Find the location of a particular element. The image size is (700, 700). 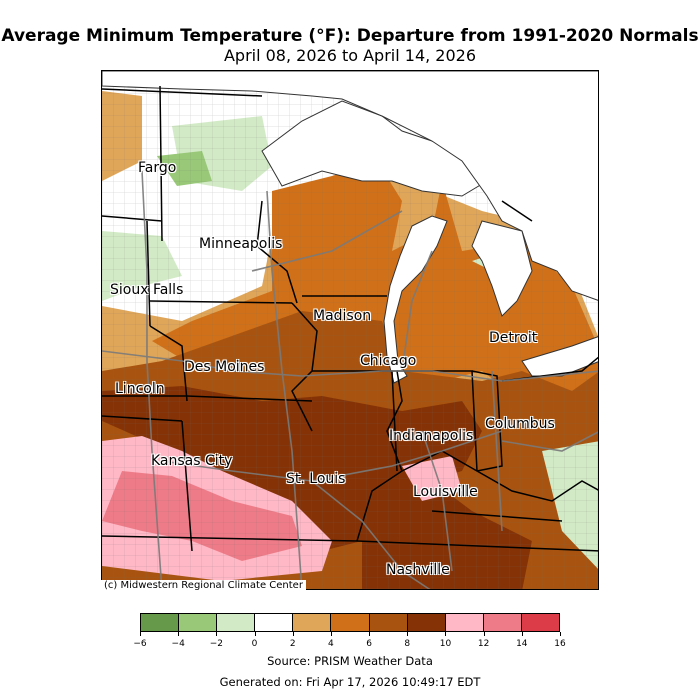

city-label-columbus: Columbus is located at coordinates (520, 424).